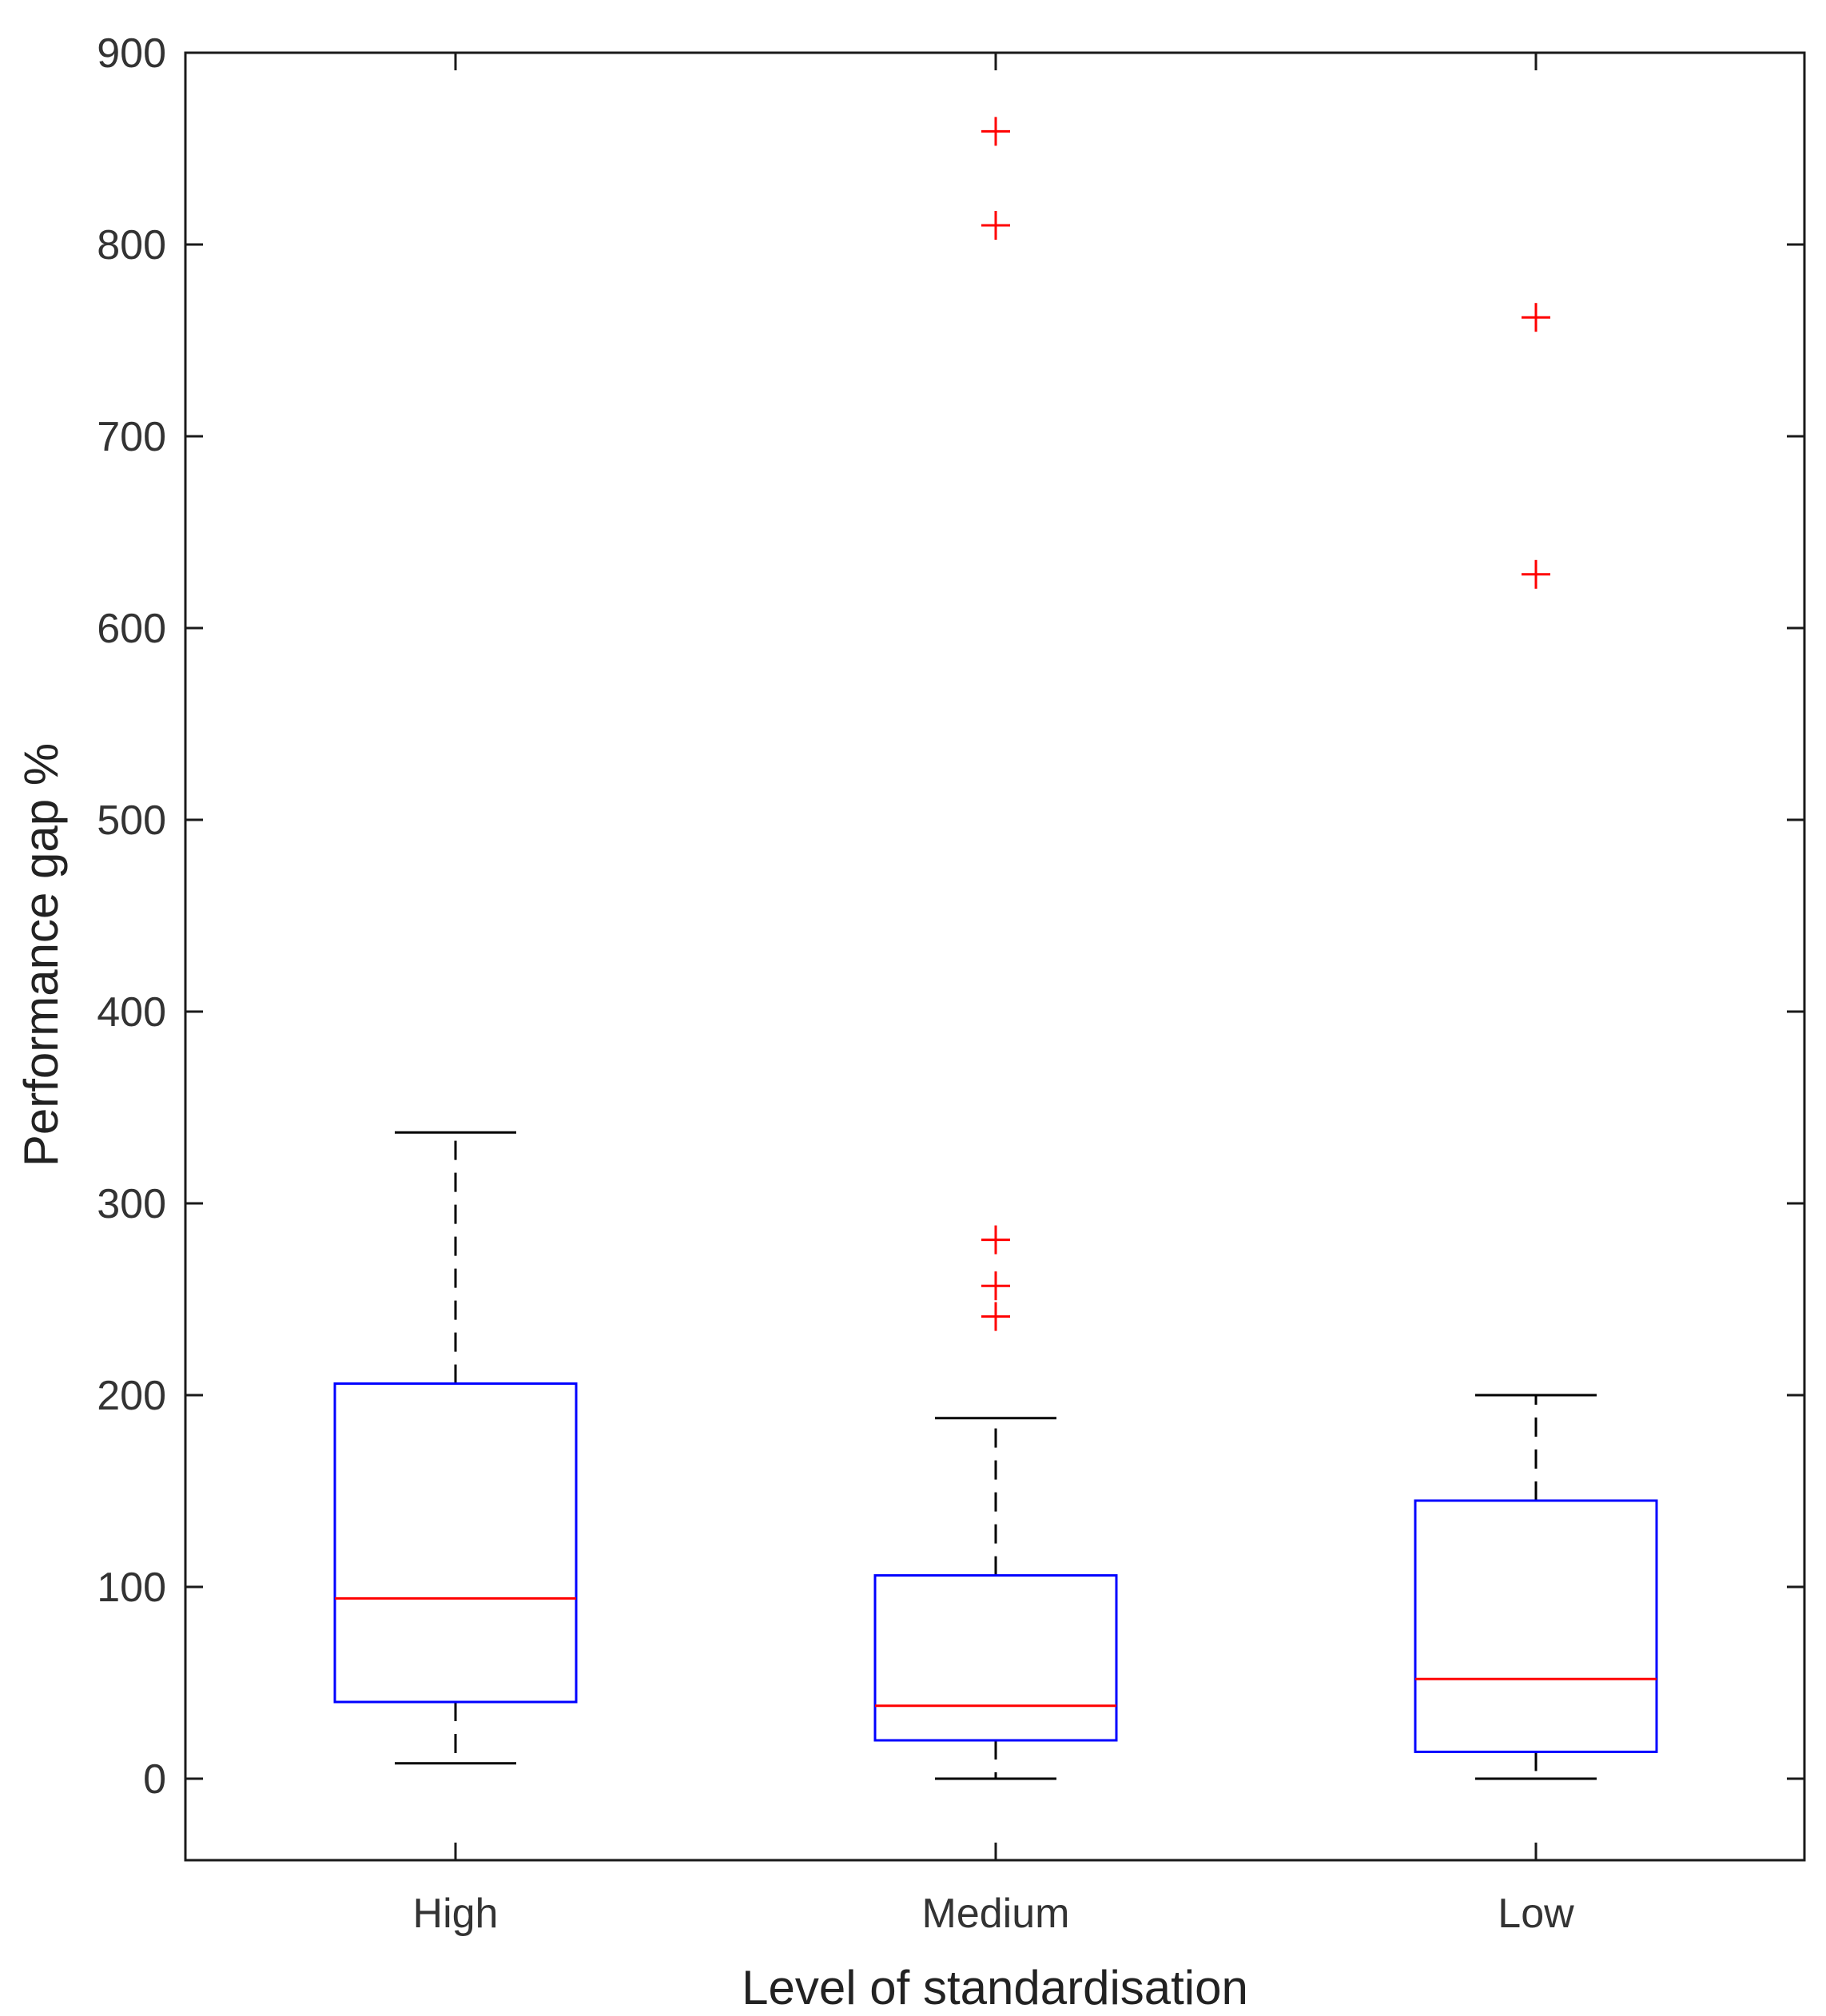 The height and width of the screenshot is (2016, 1826). I want to click on iqr-box-medium, so click(995, 1658).